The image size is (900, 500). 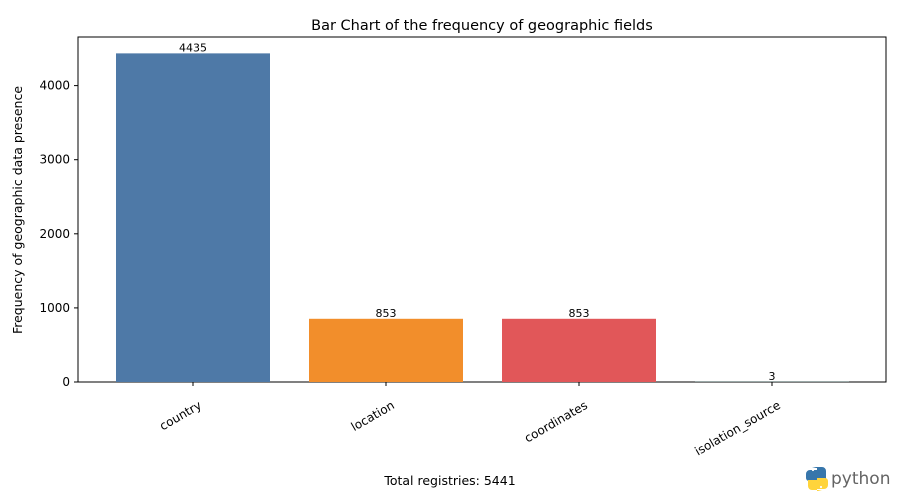 What do you see at coordinates (193, 218) in the screenshot?
I see `bar-country` at bounding box center [193, 218].